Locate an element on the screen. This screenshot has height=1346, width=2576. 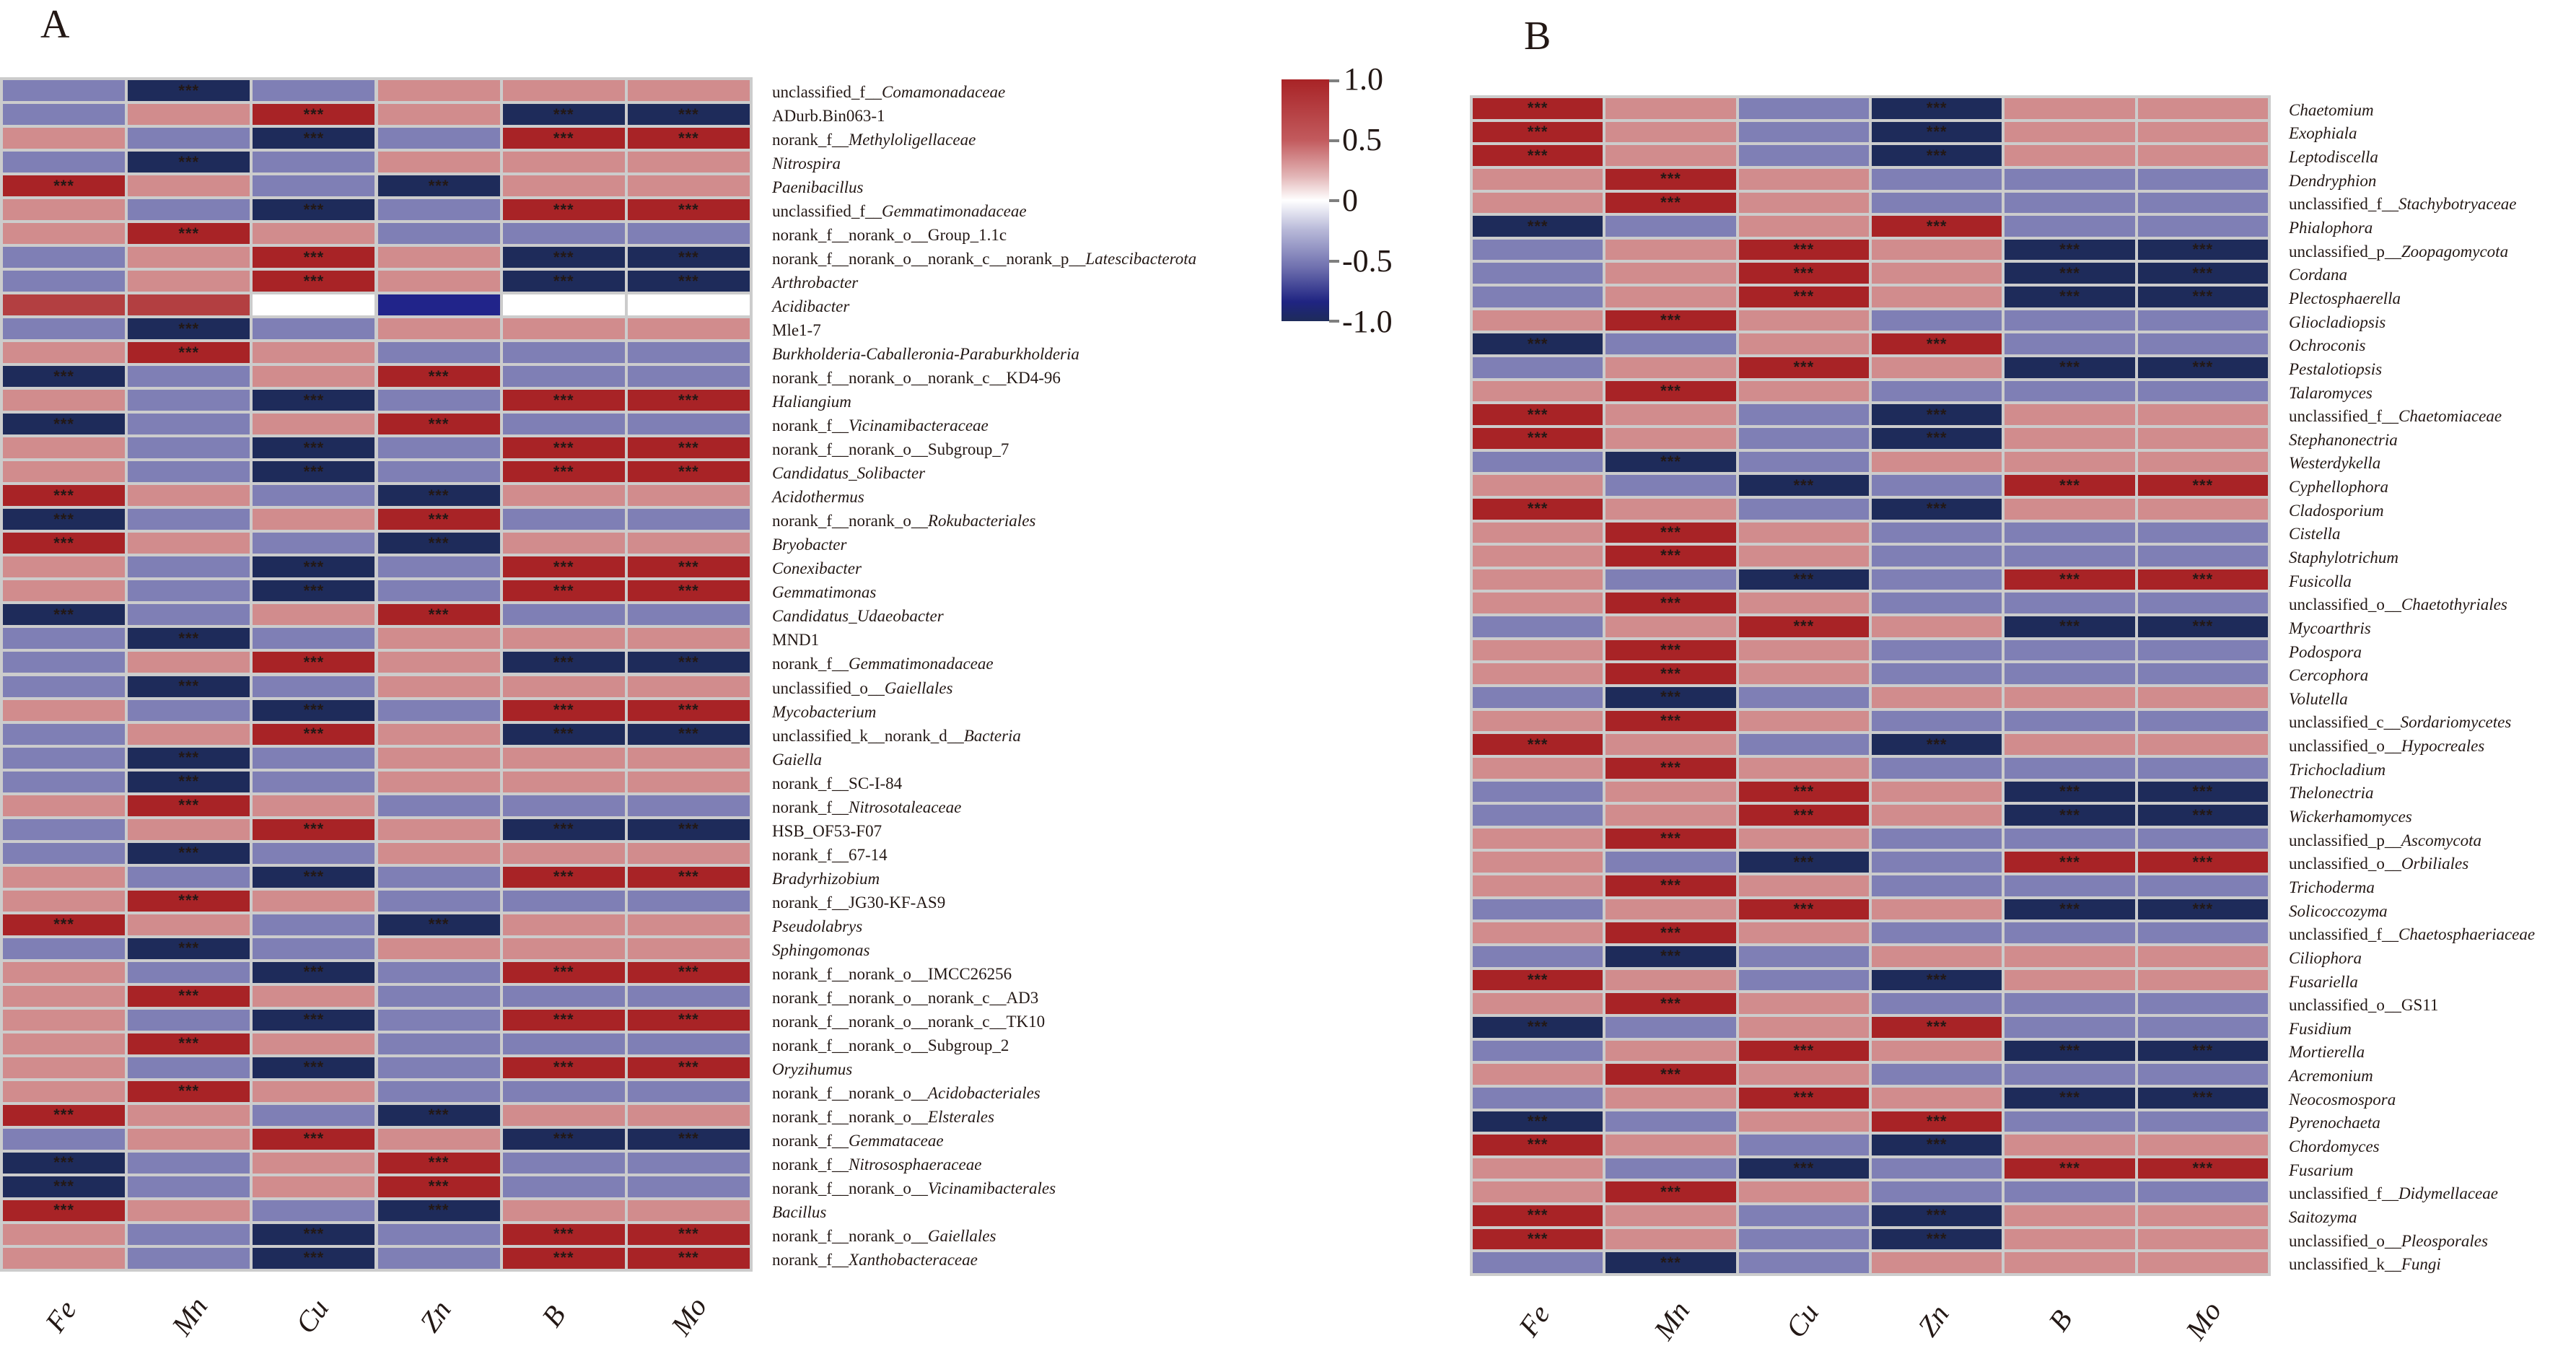
row-label: Trichocladium is located at coordinates (2337, 770).